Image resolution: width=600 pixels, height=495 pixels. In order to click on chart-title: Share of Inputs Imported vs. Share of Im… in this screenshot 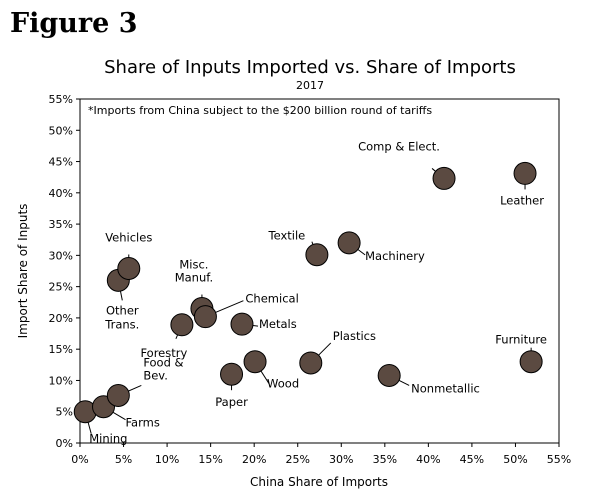, I will do `click(310, 67)`.